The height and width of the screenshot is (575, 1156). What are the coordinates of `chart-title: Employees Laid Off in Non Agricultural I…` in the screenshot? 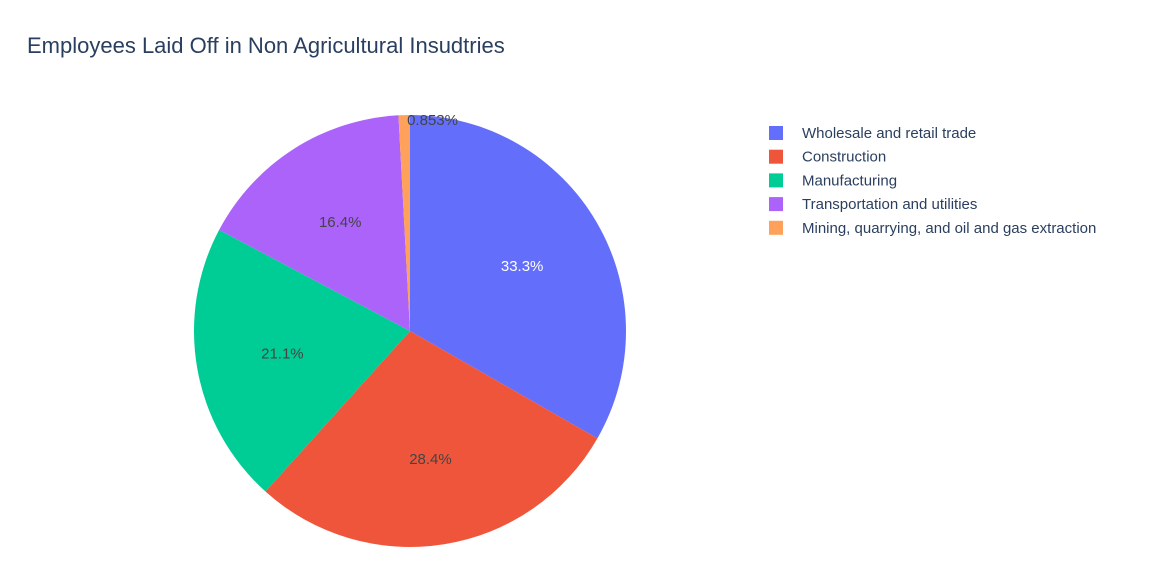 It's located at (266, 45).